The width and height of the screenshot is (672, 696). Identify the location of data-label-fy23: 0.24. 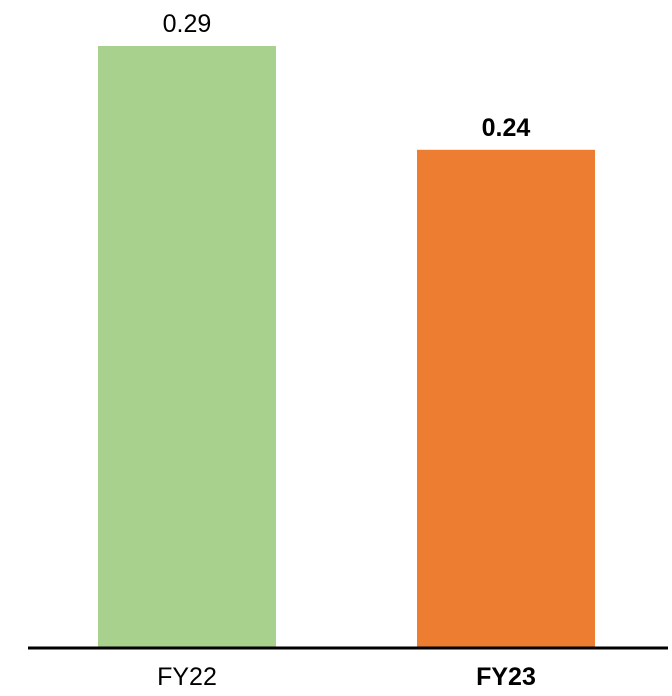
(506, 128).